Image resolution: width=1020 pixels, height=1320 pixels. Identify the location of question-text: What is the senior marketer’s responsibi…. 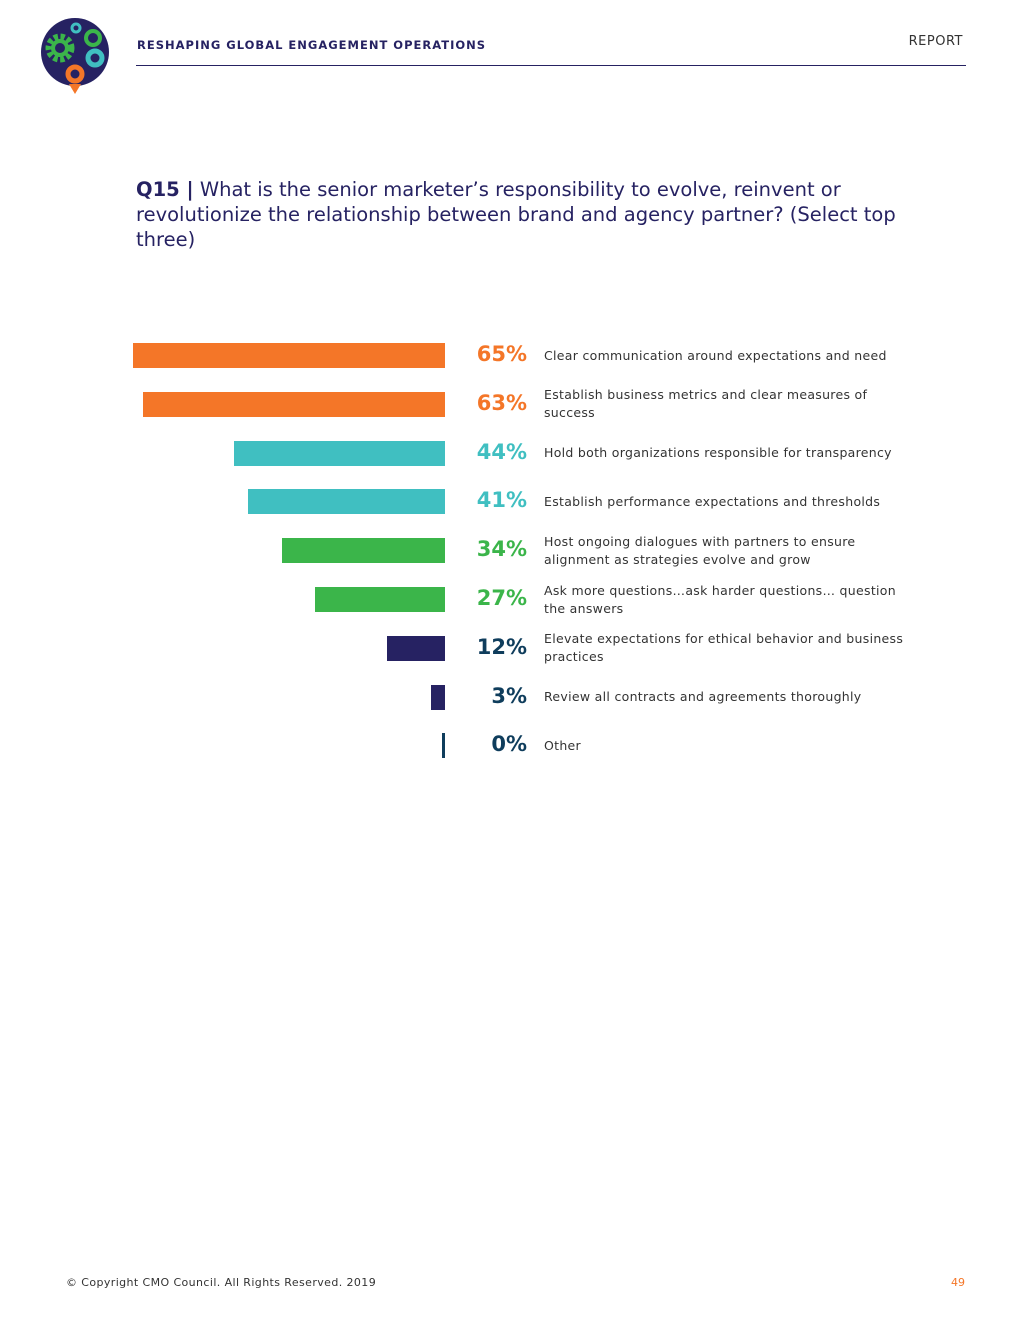
(516, 214).